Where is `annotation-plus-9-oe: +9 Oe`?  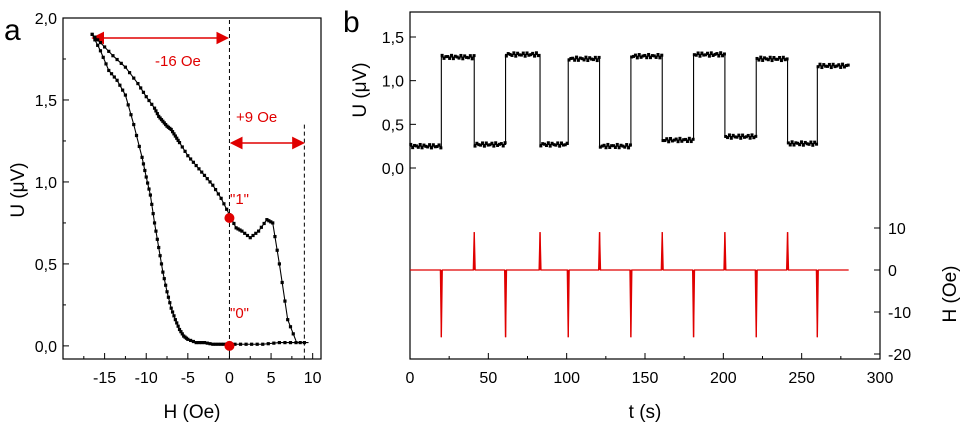 annotation-plus-9-oe: +9 Oe is located at coordinates (256, 117).